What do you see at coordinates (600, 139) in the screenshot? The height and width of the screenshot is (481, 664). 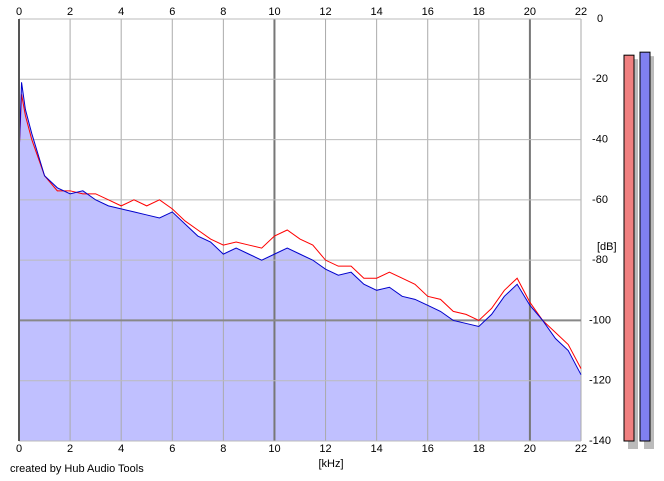 I see `y-tick-label: -40` at bounding box center [600, 139].